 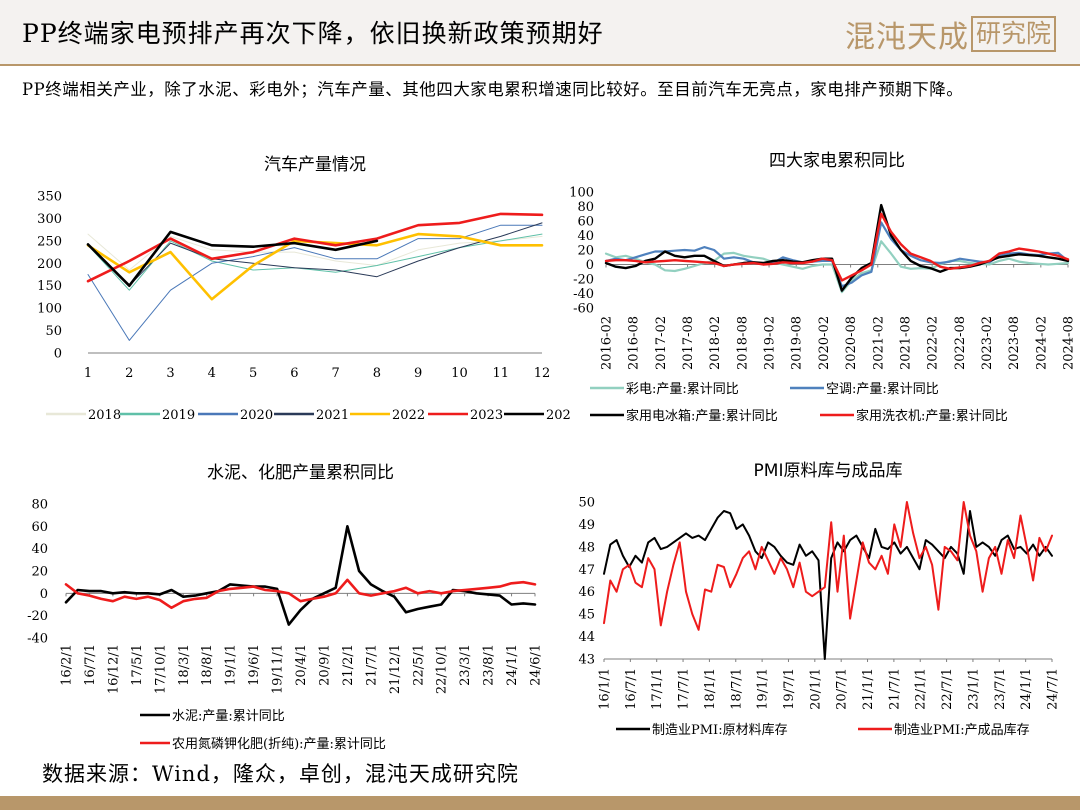 I want to click on x-tick-label: 2017-02, so click(x=661, y=343).